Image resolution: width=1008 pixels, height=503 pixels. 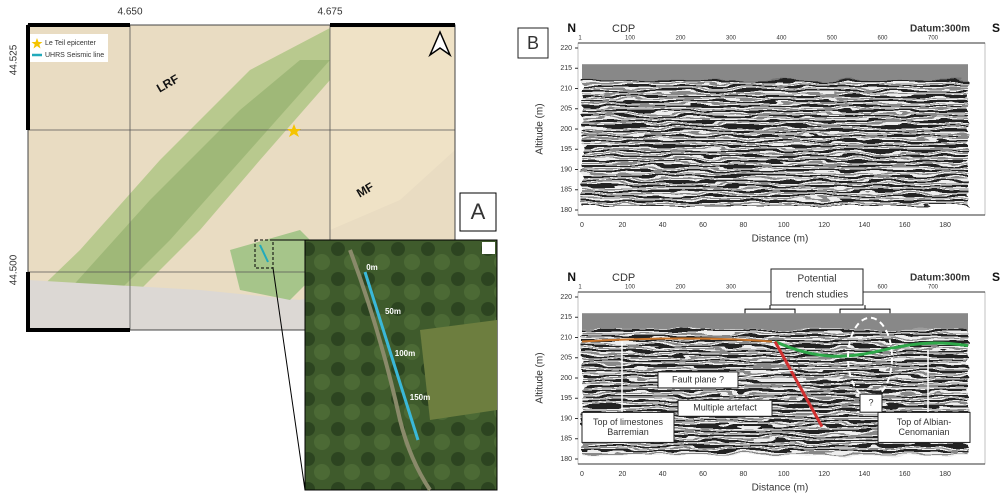 What do you see at coordinates (731, 288) in the screenshot?
I see `cdp-tick-label: 300` at bounding box center [731, 288].